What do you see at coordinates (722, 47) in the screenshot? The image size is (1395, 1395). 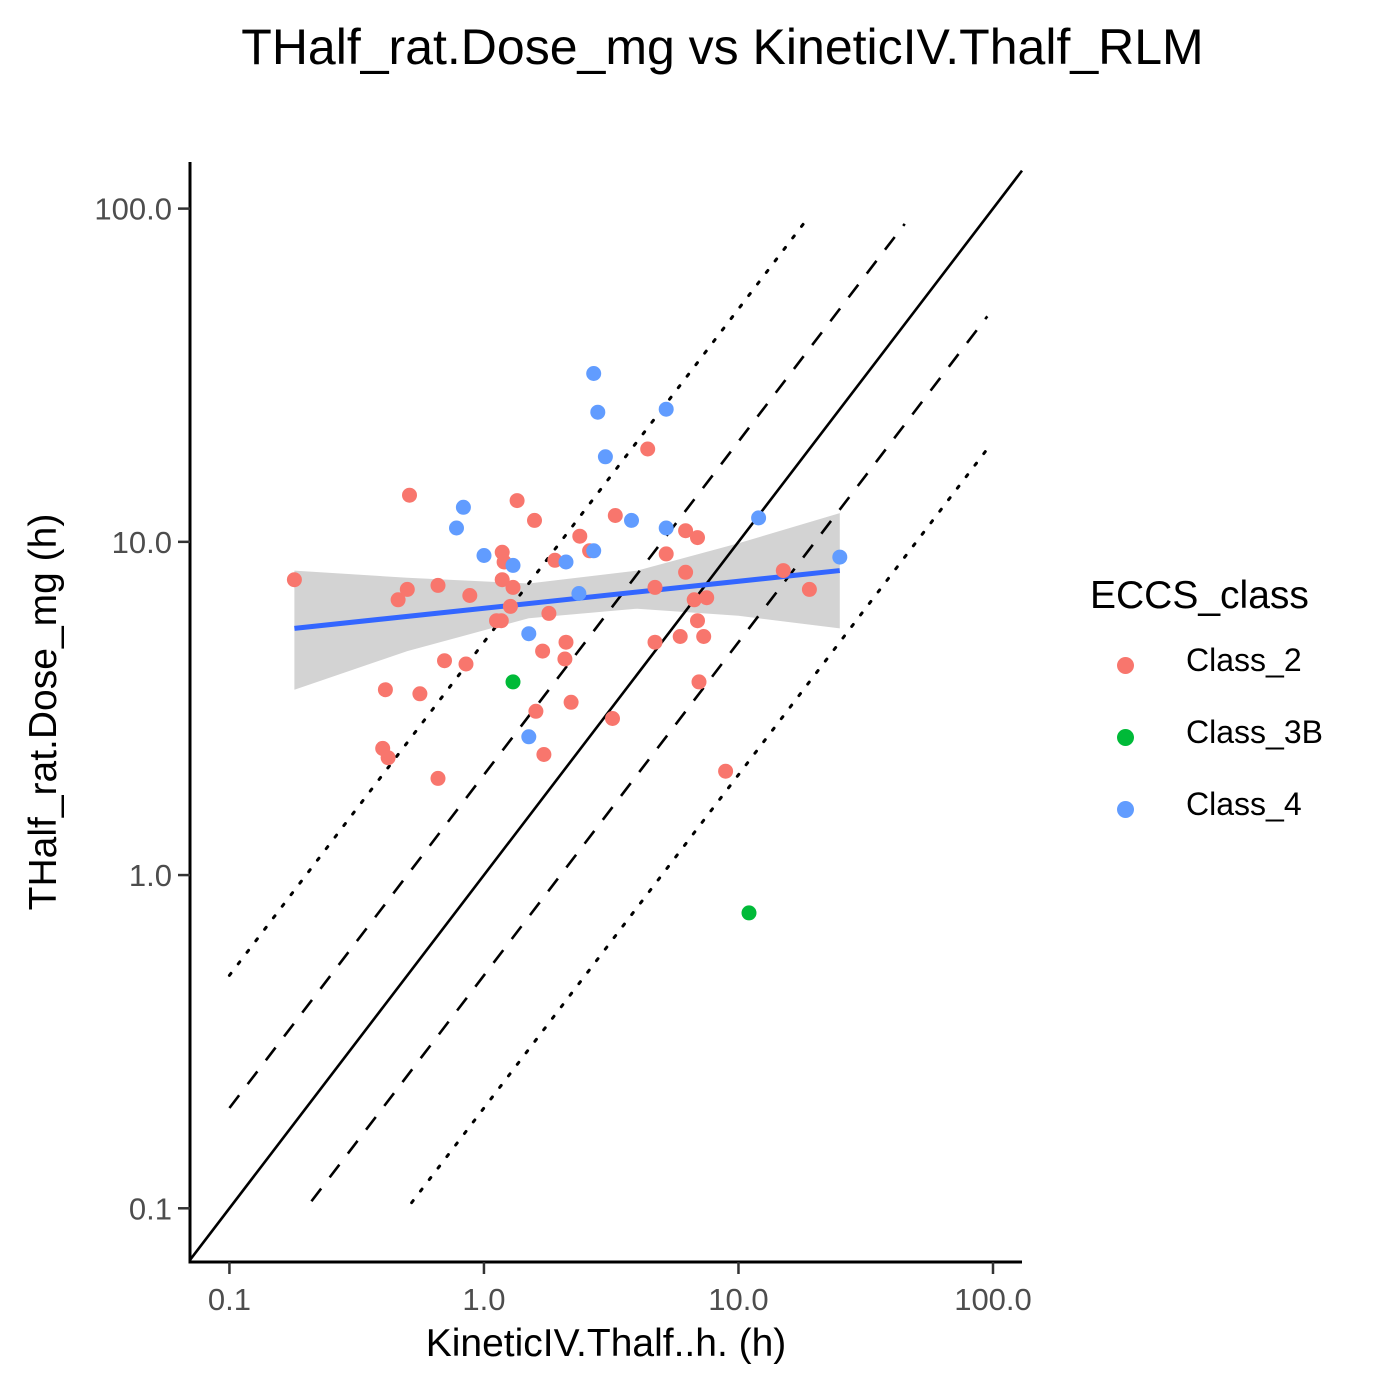 I see `chart-title: THalf_rat.Dose_mg vs KineticIV.Thalf_RLM` at bounding box center [722, 47].